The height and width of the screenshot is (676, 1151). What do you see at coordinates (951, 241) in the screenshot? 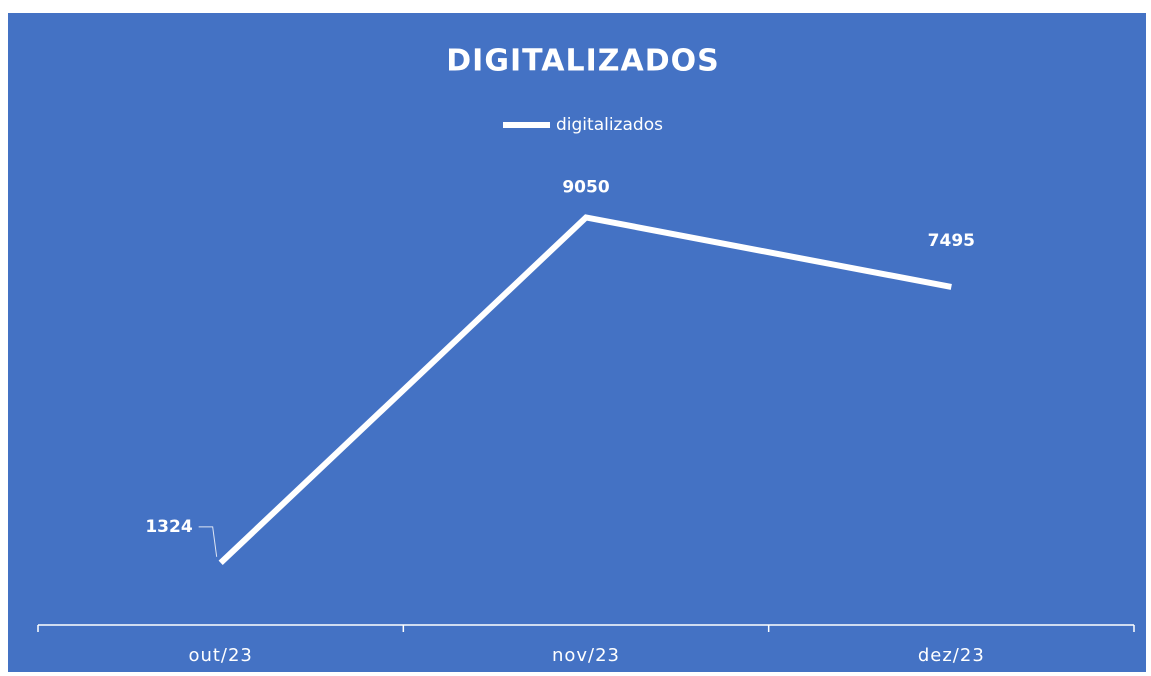
I see `data-label: 7495` at bounding box center [951, 241].